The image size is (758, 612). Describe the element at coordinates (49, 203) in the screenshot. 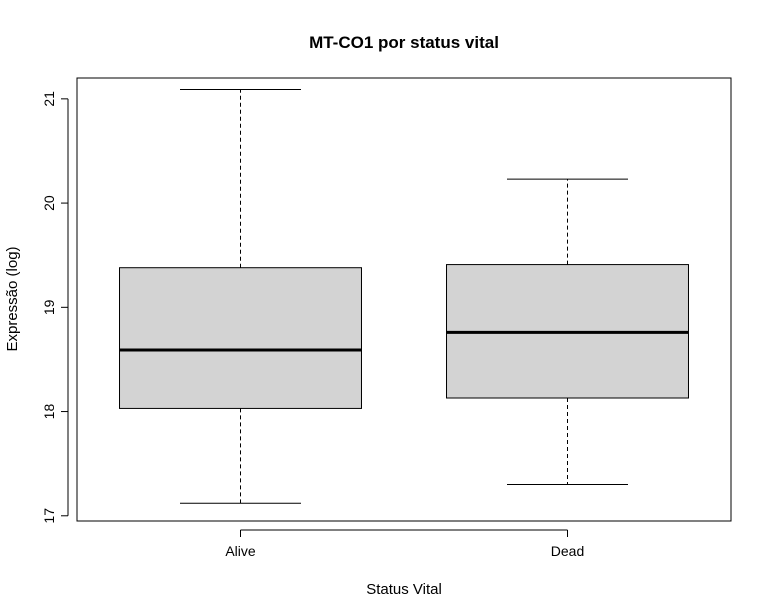

I see `y-tick-label: 20` at that location.